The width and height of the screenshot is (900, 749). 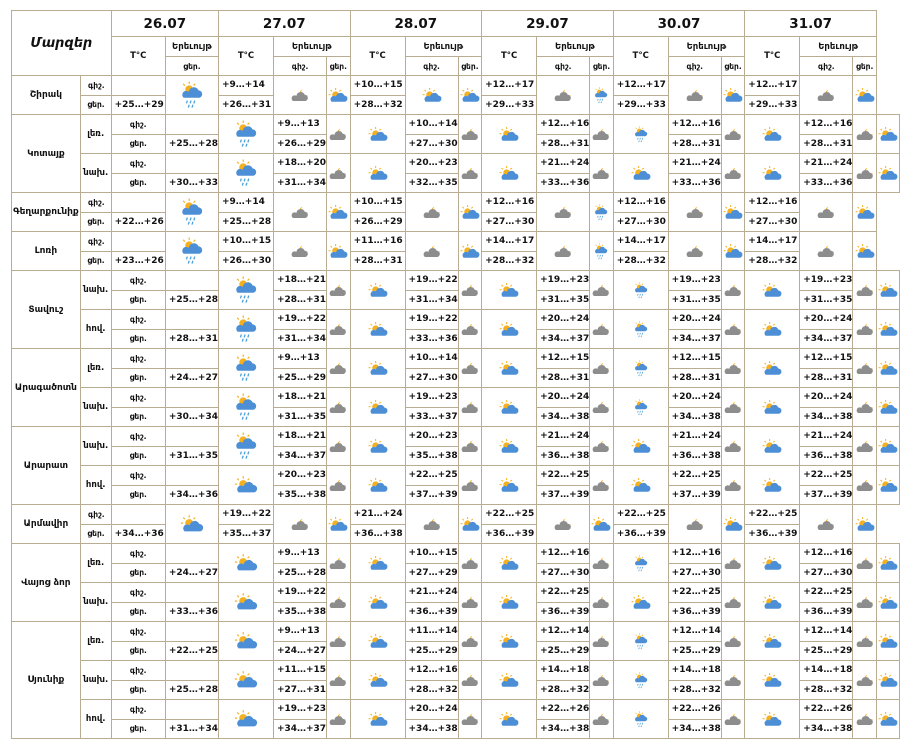 I want to click on temp-range: +30…+34, so click(x=191, y=416).